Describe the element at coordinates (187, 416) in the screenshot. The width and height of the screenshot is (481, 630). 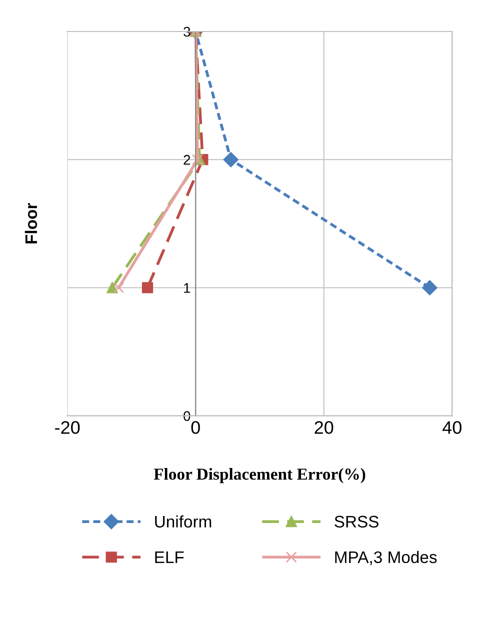
I see `y-tick-label: 0` at that location.